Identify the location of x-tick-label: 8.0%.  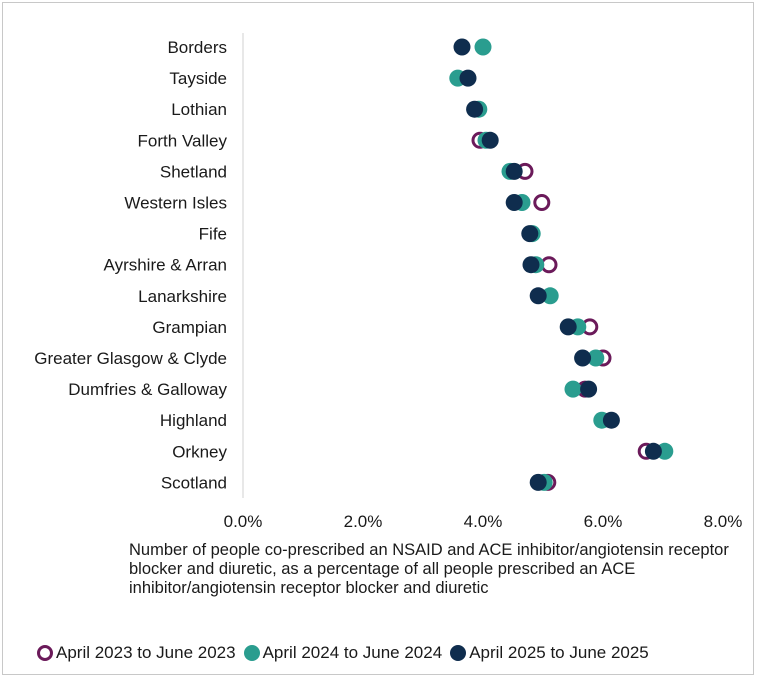
(723, 521).